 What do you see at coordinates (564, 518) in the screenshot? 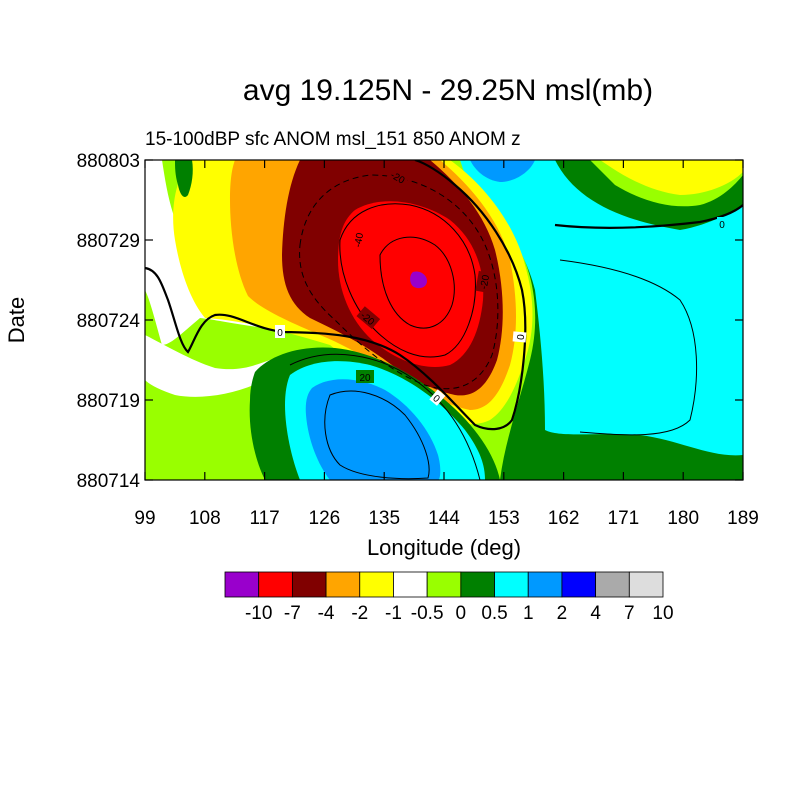
I see `x-tick-label: 162` at bounding box center [564, 518].